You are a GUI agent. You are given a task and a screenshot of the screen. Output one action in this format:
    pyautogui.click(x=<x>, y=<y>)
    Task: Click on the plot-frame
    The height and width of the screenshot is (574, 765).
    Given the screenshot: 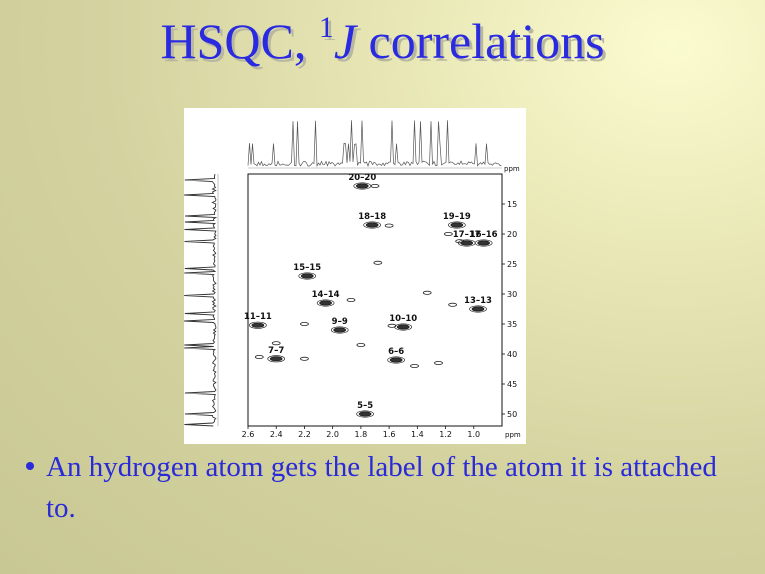 What is the action you would take?
    pyautogui.click(x=375, y=300)
    